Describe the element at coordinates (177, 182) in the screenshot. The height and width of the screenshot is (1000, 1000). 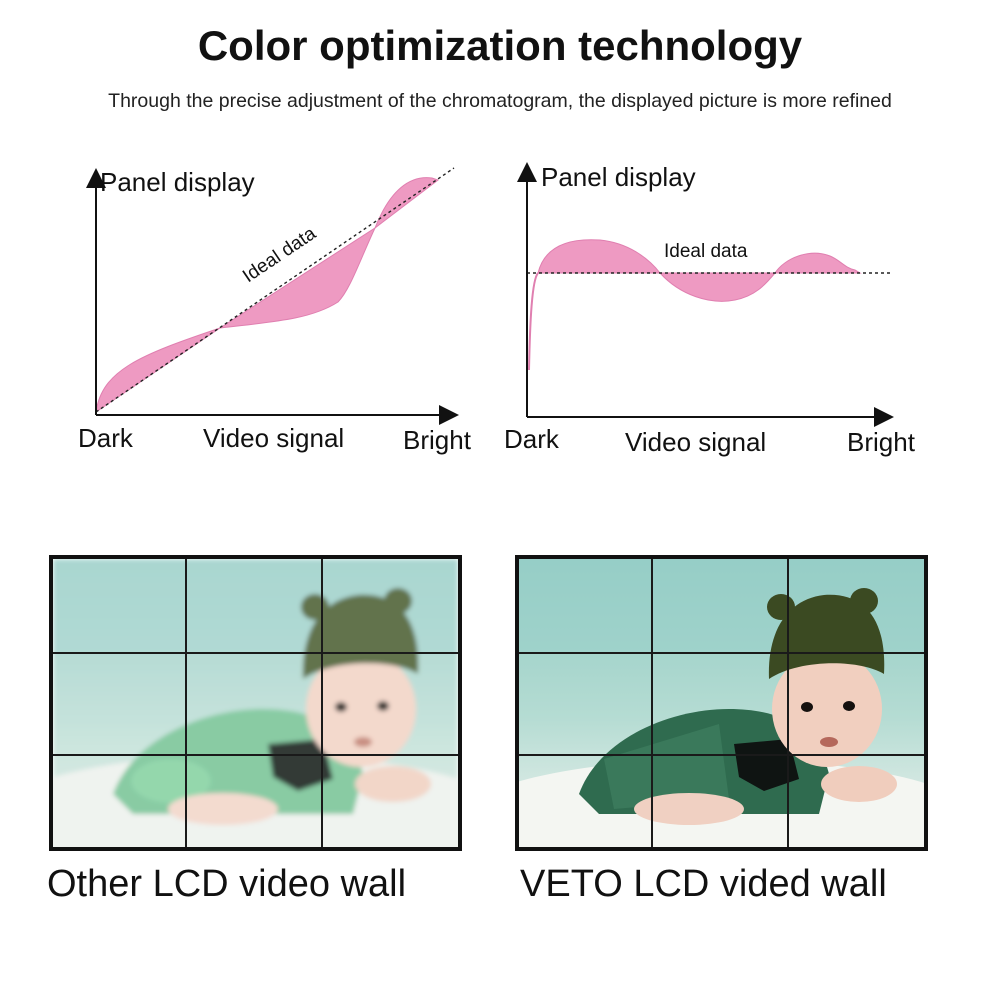
I see `left-y-axis-label: Panel display` at that location.